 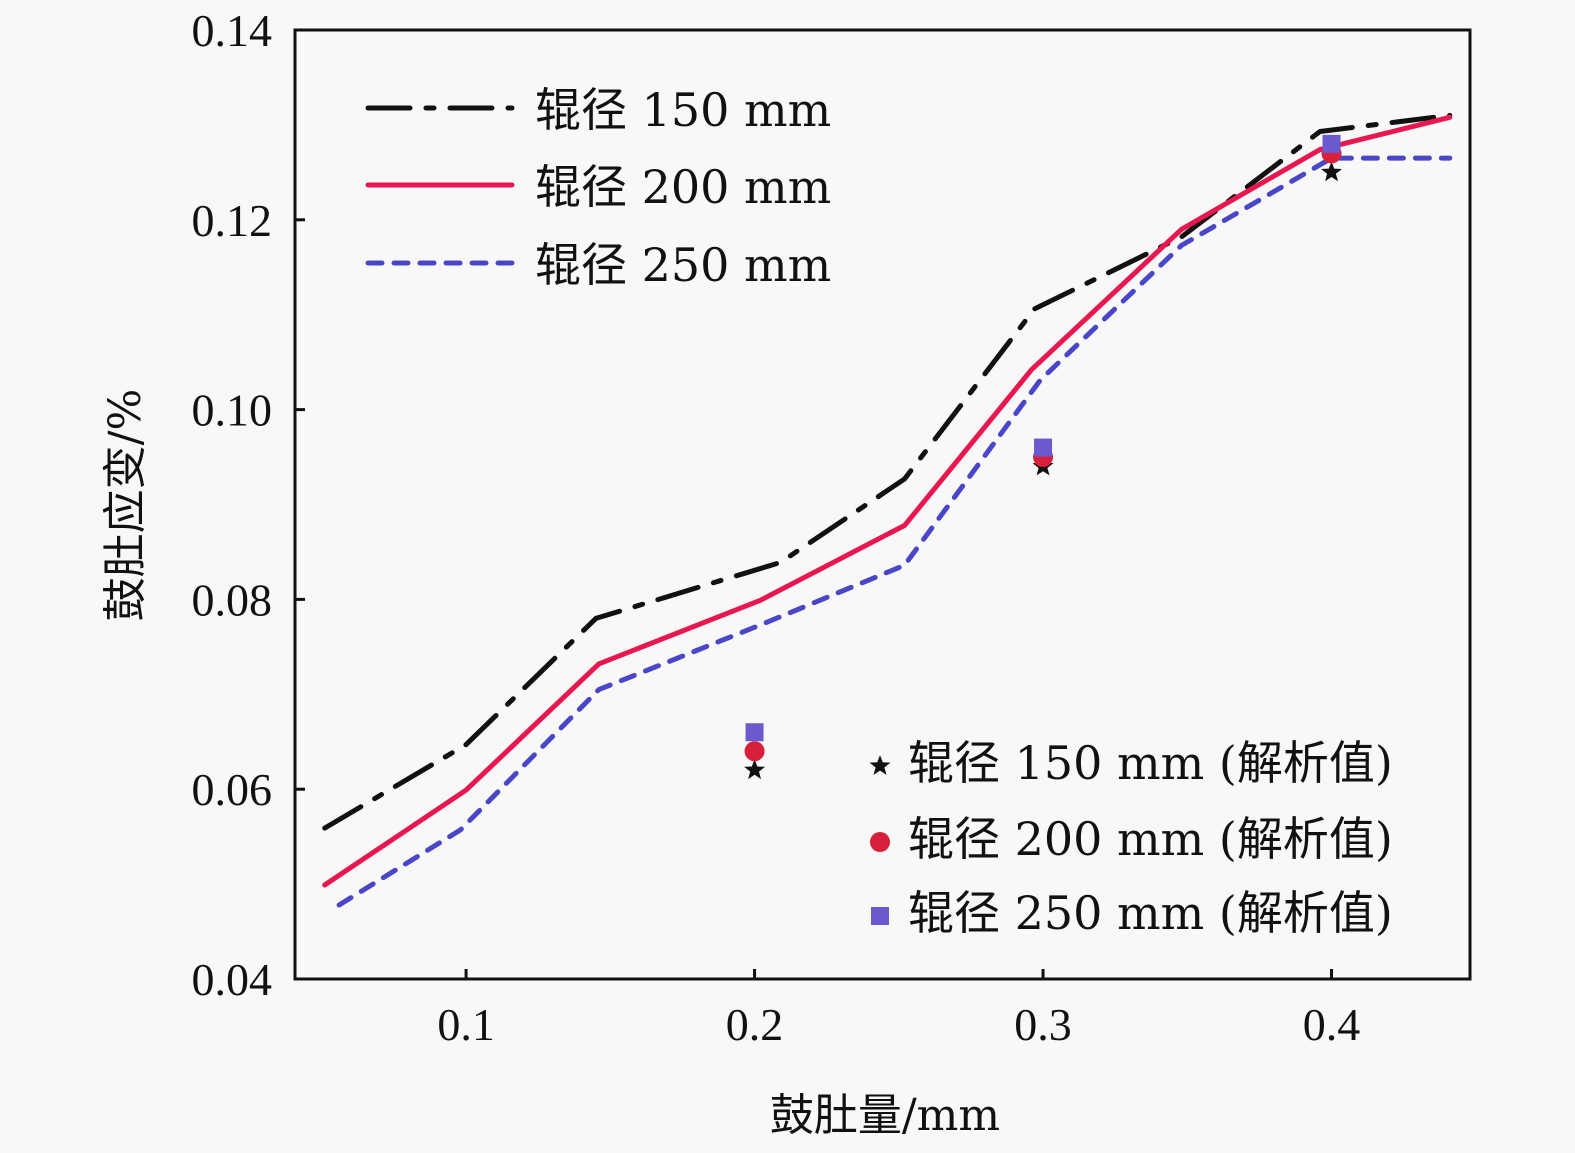 What do you see at coordinates (1332, 1024) in the screenshot?
I see `x-tick-label: 0.4` at bounding box center [1332, 1024].